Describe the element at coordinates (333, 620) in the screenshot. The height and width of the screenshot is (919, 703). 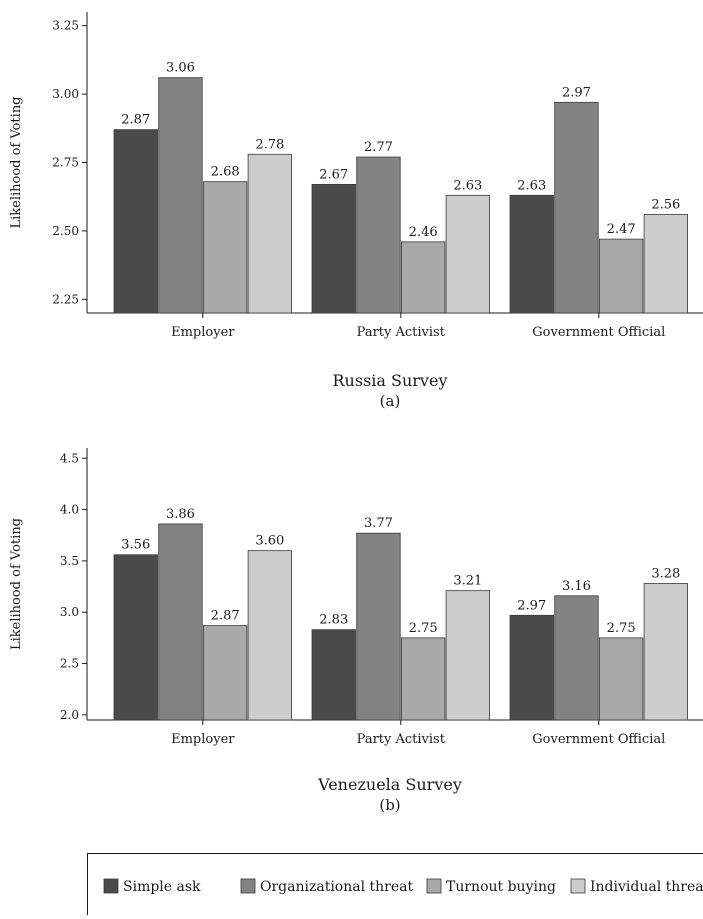
I see `data-label: 2.83` at that location.